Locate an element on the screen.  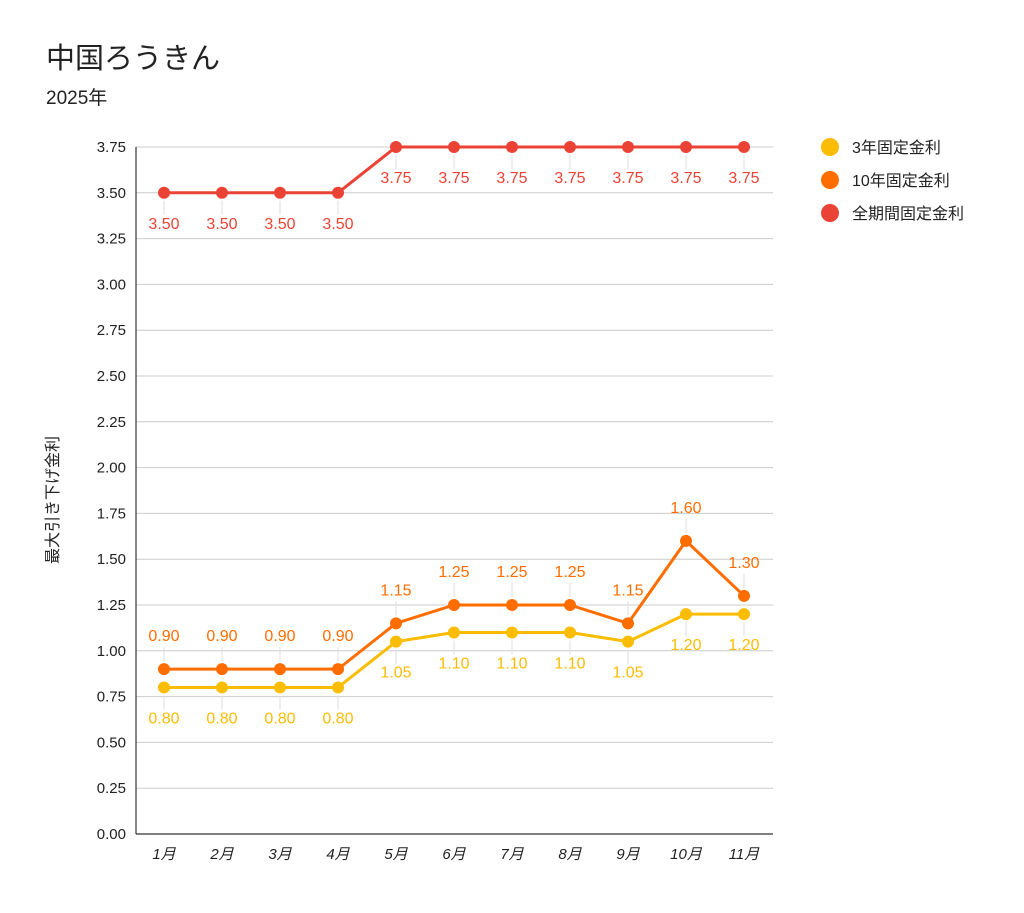
x-tick-labels: 1月 2月 3月 4月 5月 6月 7月 8月 9月 10月 11月 is located at coordinates (456, 854).